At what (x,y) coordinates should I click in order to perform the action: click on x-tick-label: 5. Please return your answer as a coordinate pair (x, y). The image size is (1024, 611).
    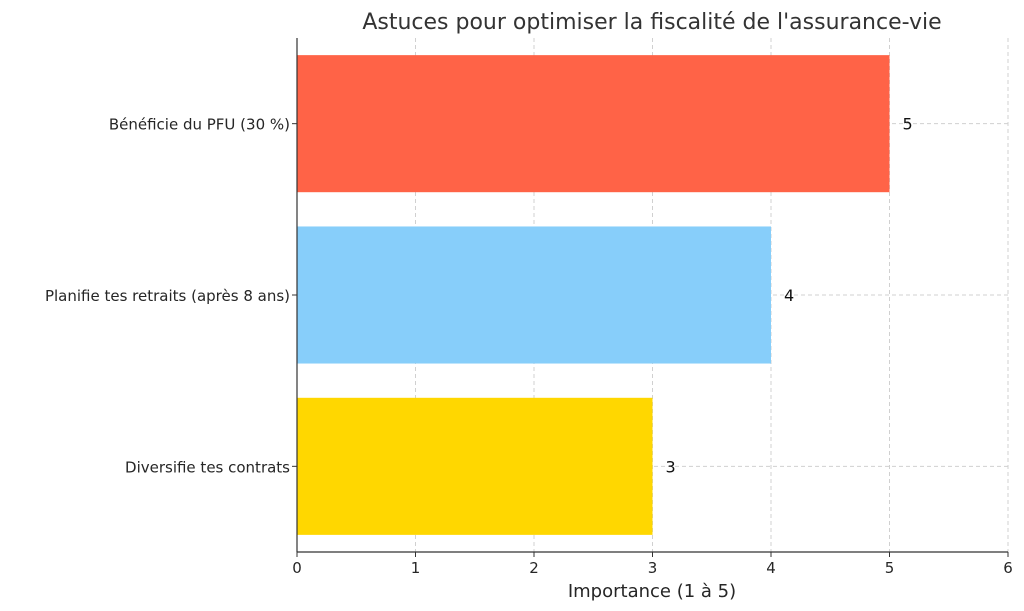
    Looking at the image, I should click on (890, 568).